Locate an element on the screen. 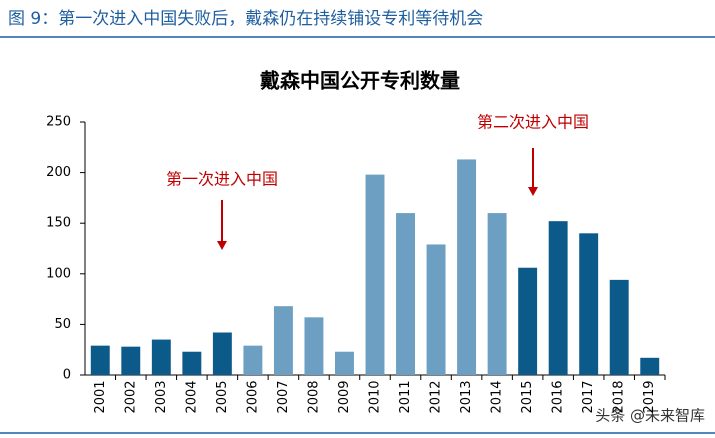 Image resolution: width=715 pixels, height=438 pixels. x-tick-label: 2018 is located at coordinates (619, 396).